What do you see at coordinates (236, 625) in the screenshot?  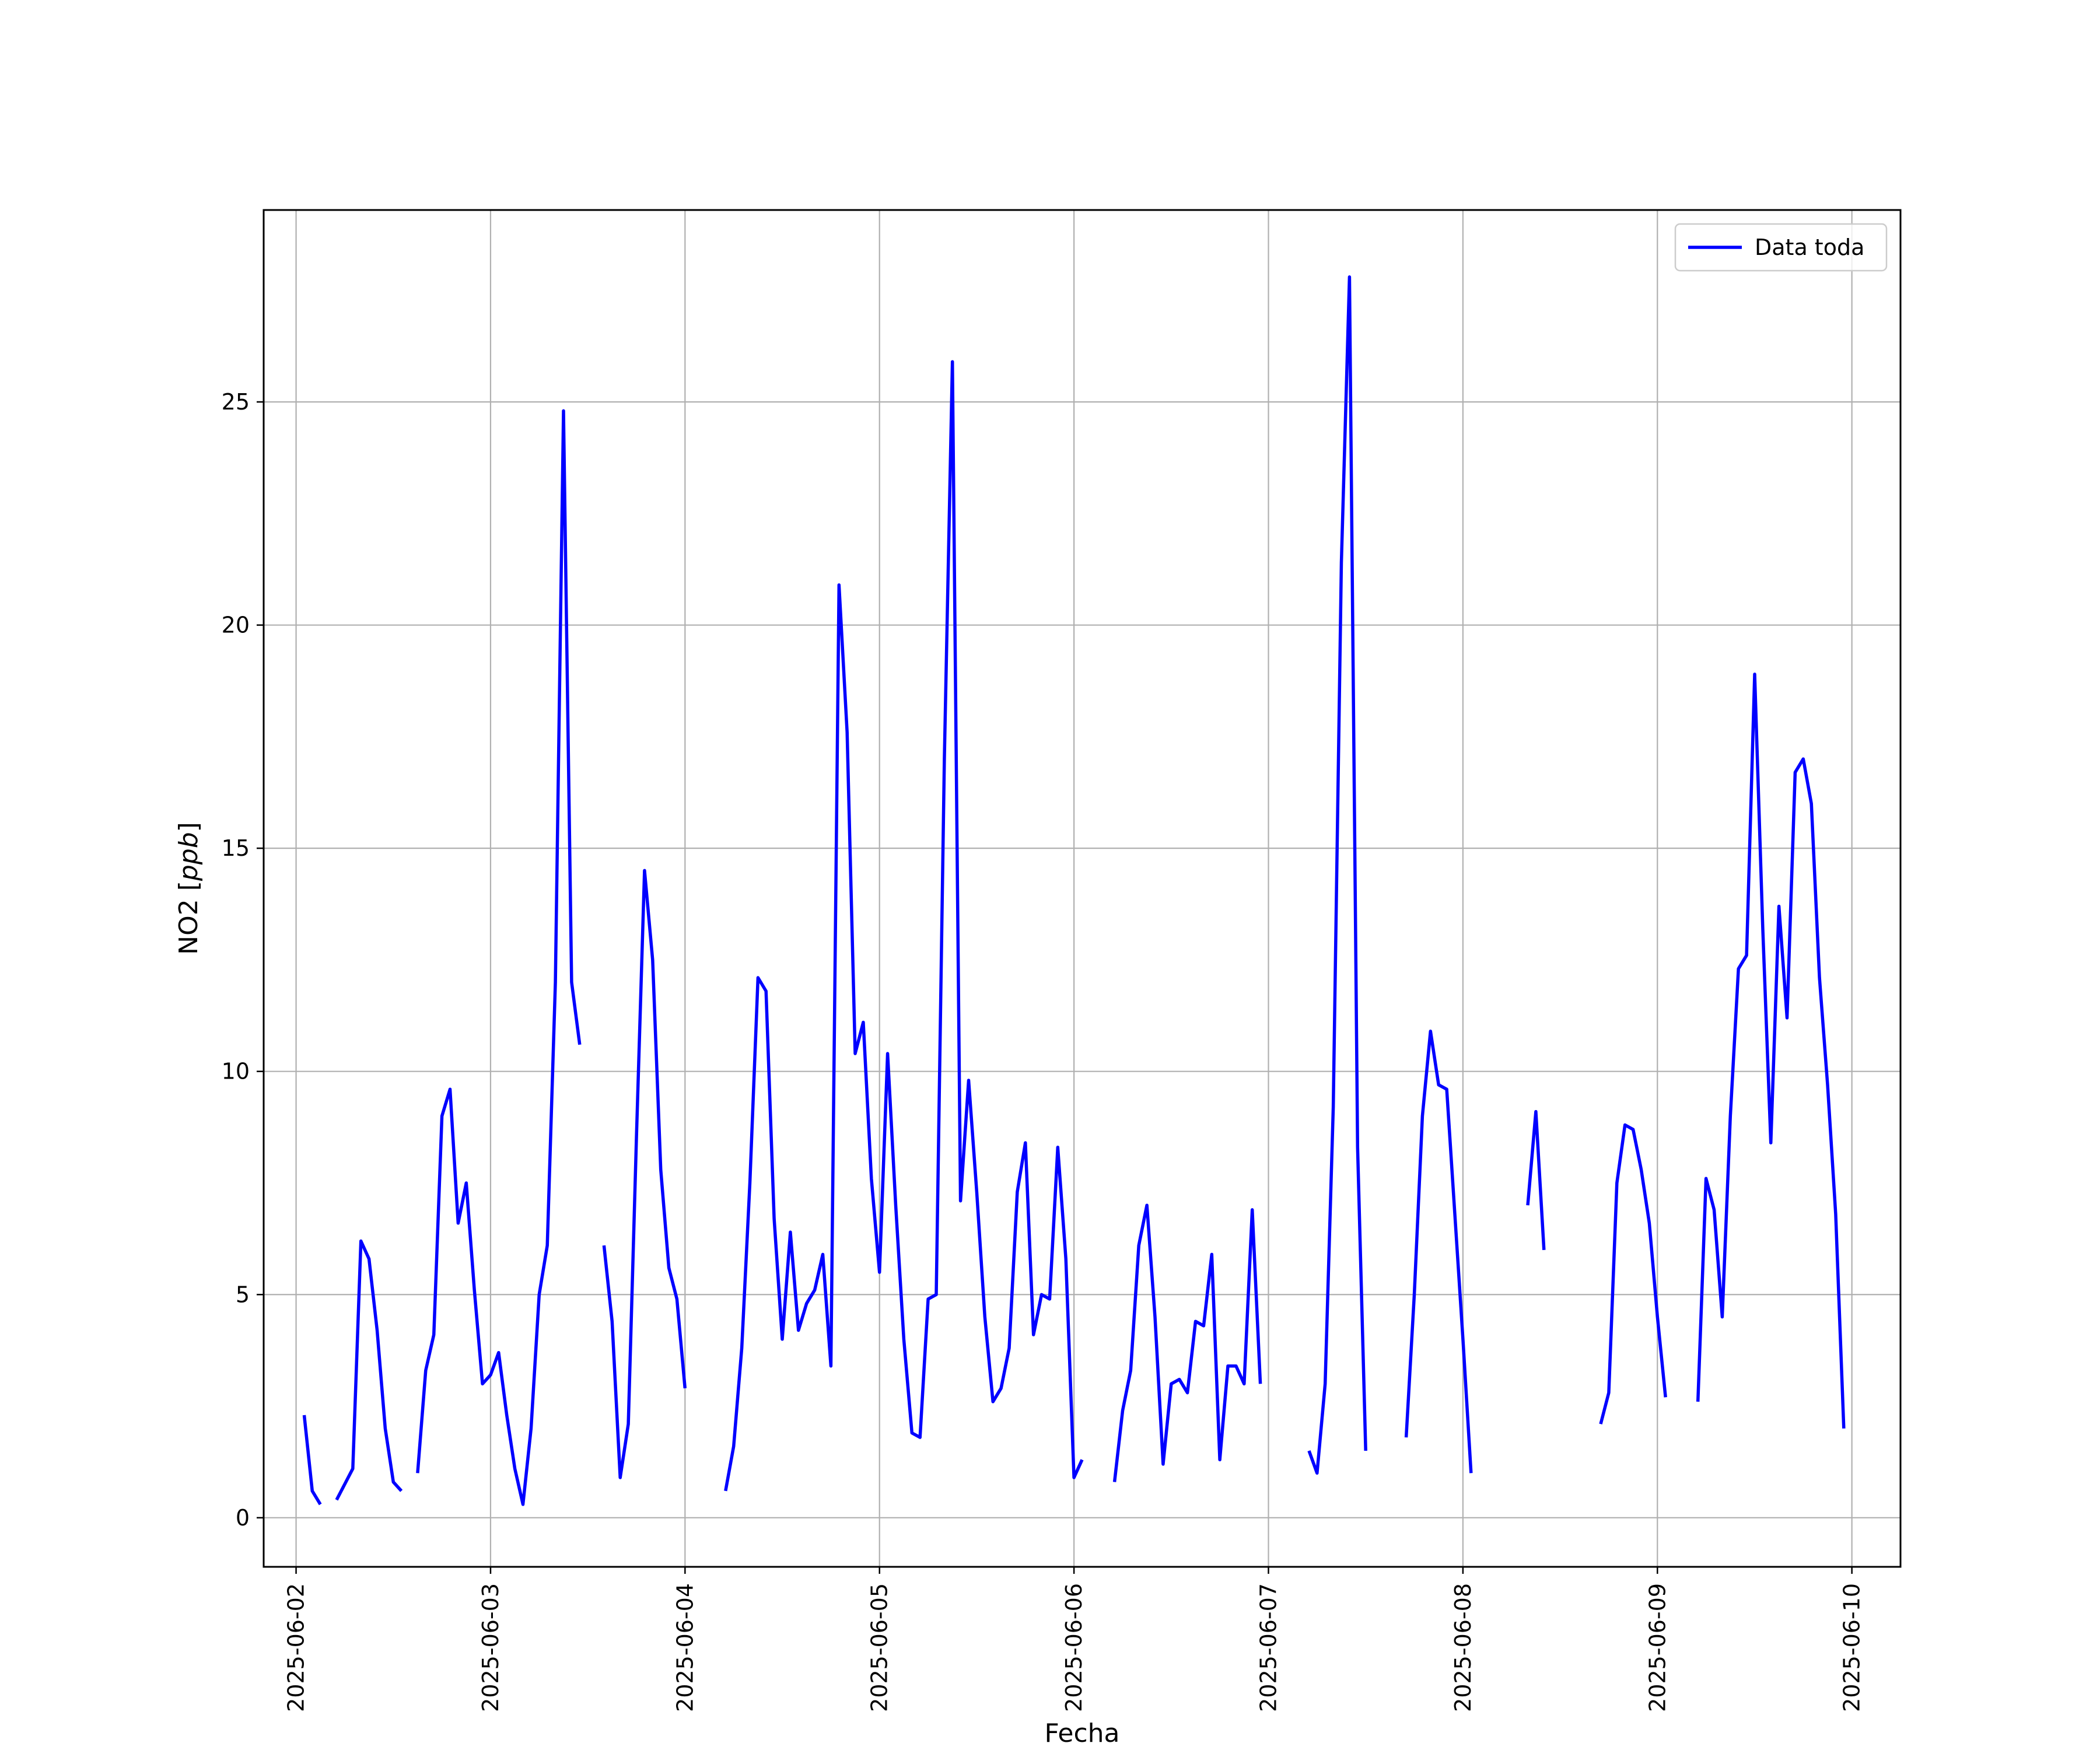 I see `y-tick-label: 20` at bounding box center [236, 625].